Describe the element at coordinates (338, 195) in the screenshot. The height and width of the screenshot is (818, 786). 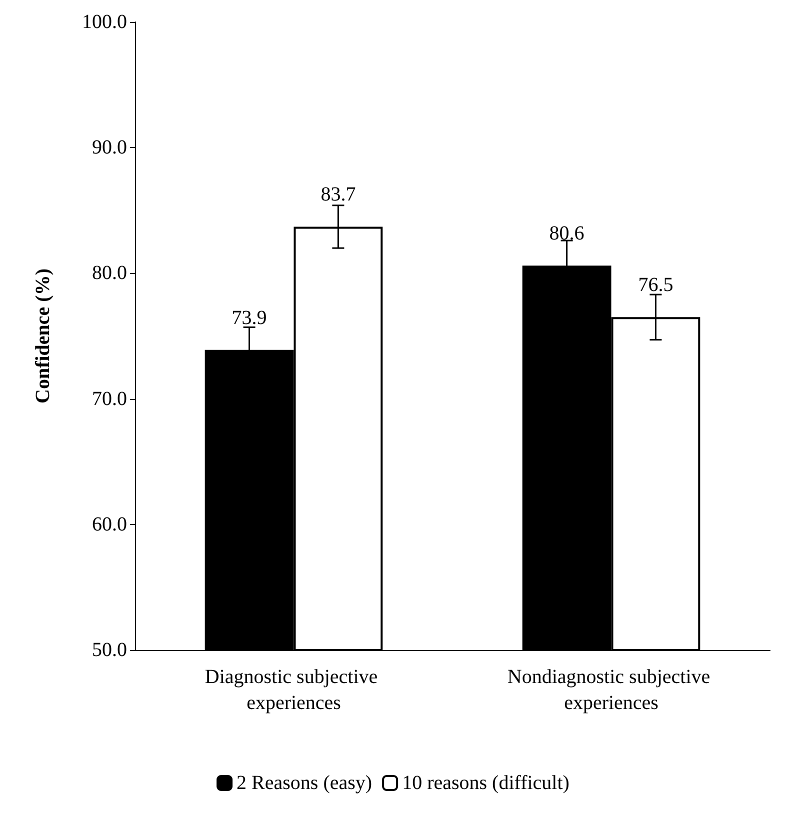
I see `data-label: 83.7` at that location.